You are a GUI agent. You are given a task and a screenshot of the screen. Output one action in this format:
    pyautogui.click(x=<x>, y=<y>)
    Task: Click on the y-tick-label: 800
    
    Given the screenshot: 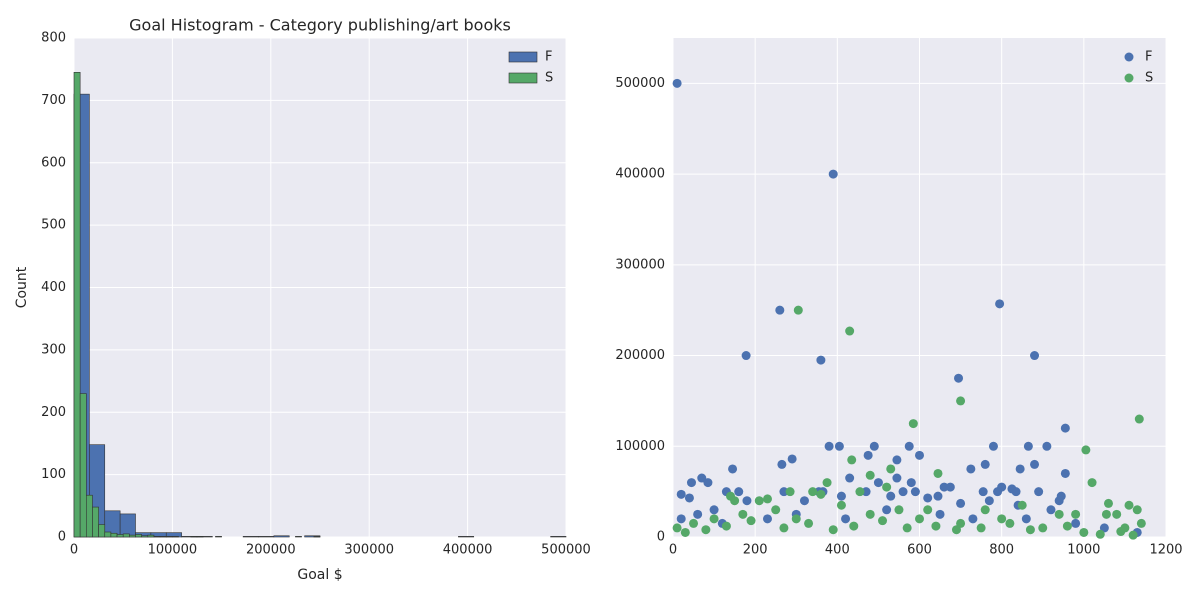 What is the action you would take?
    pyautogui.click(x=53, y=38)
    